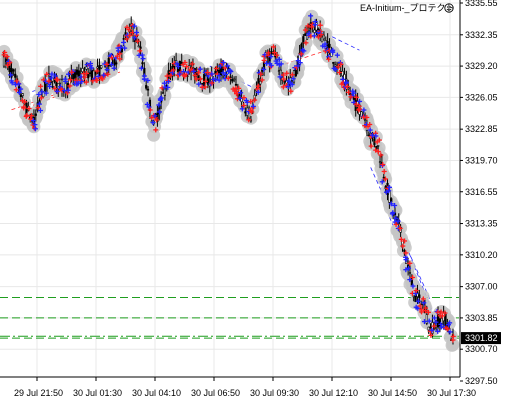 The width and height of the screenshot is (505, 409). Describe the element at coordinates (481, 287) in the screenshot. I see `price-tick-label: 3307.00` at that location.